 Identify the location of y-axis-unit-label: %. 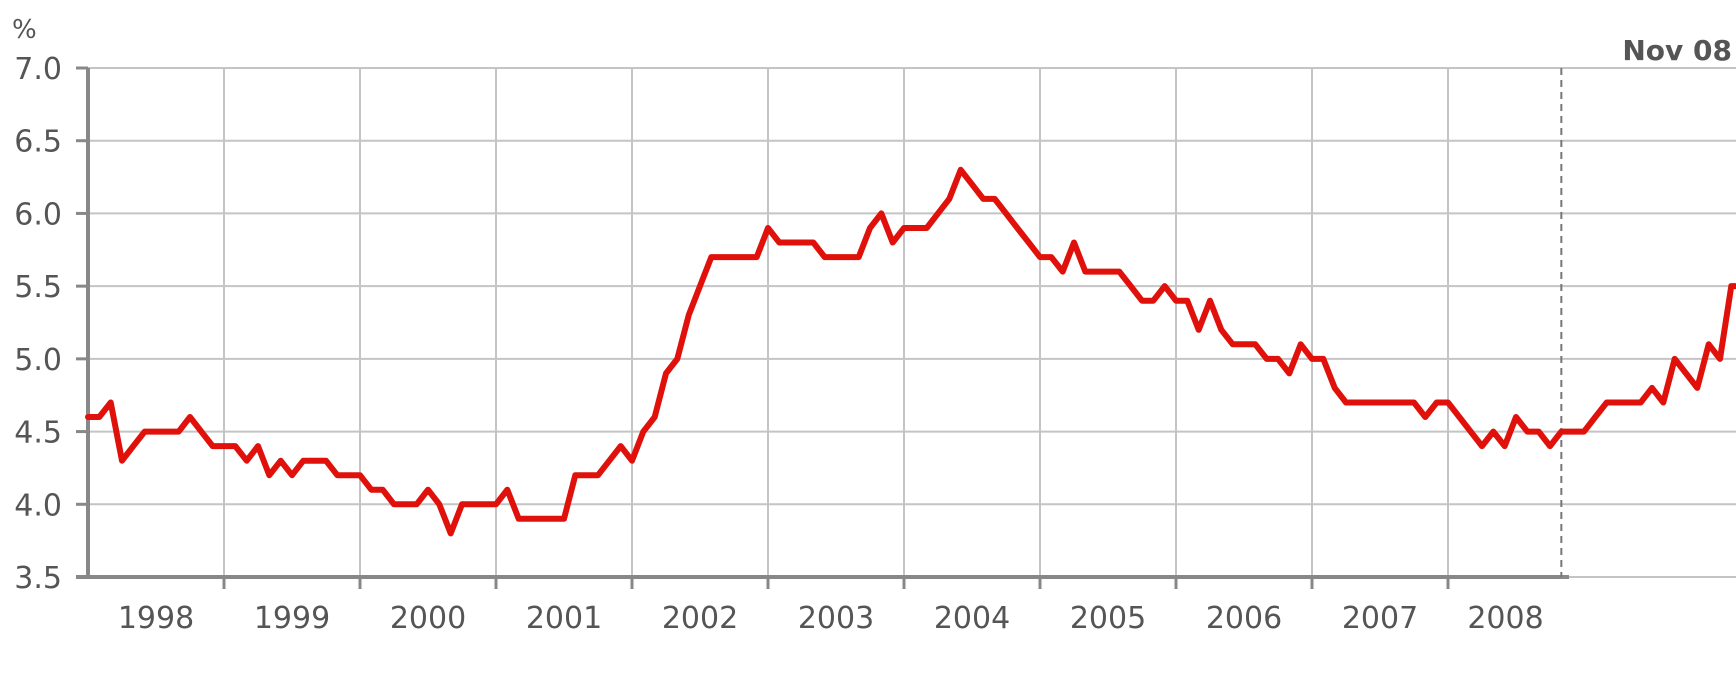
(24, 30).